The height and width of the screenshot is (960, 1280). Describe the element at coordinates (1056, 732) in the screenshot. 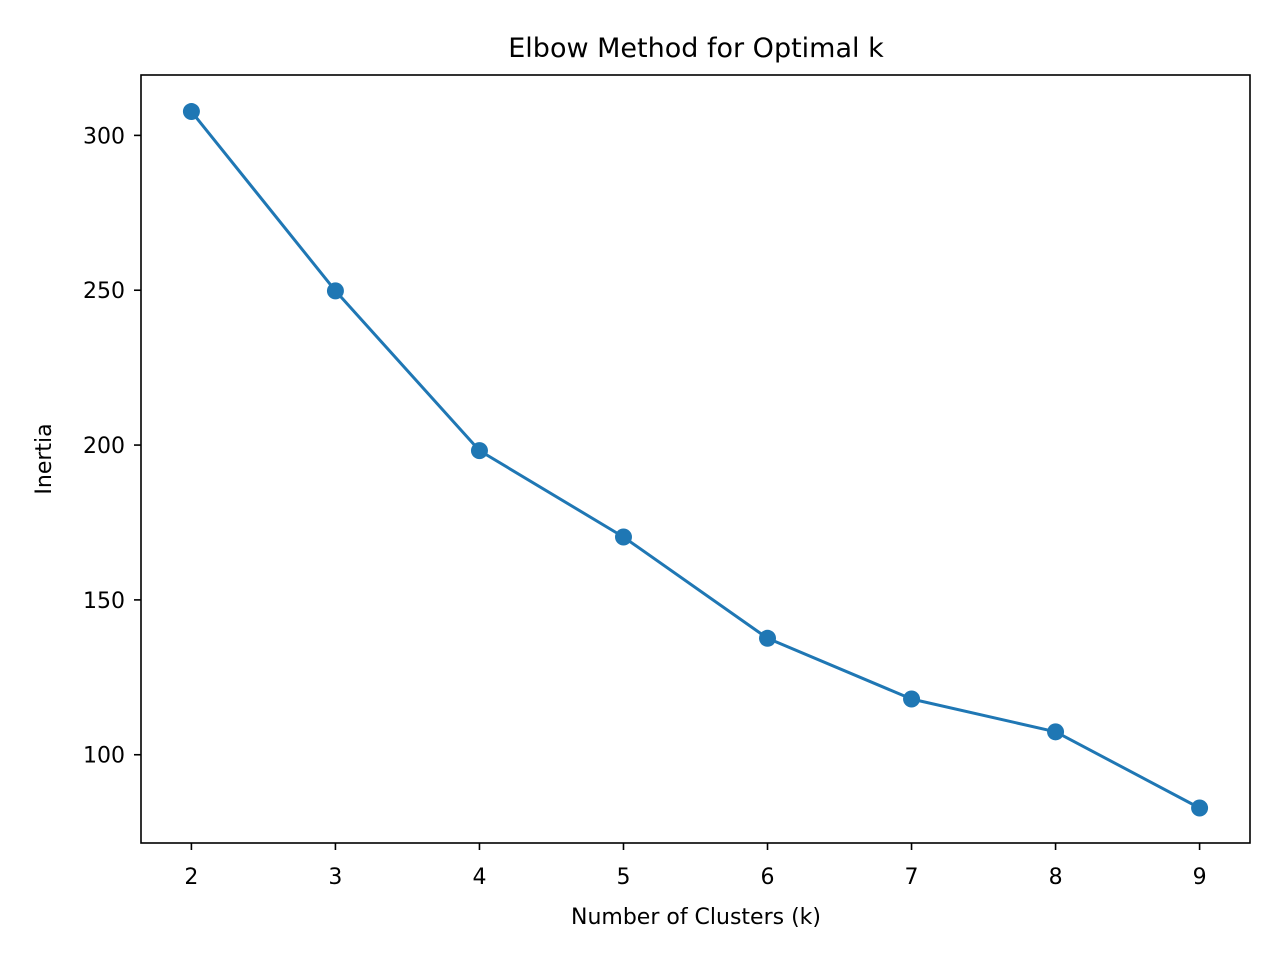

I see `data-point-k8` at that location.